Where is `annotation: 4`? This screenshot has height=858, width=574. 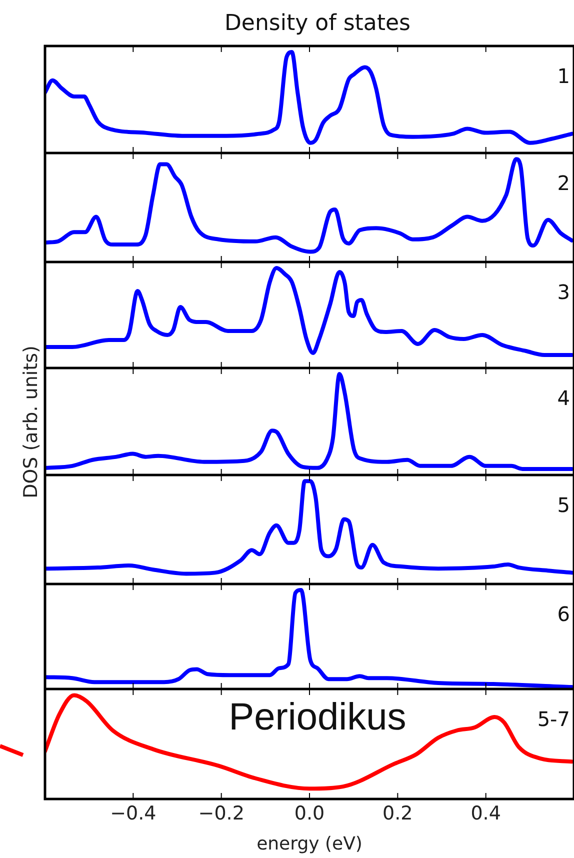
annotation: 4 is located at coordinates (563, 398).